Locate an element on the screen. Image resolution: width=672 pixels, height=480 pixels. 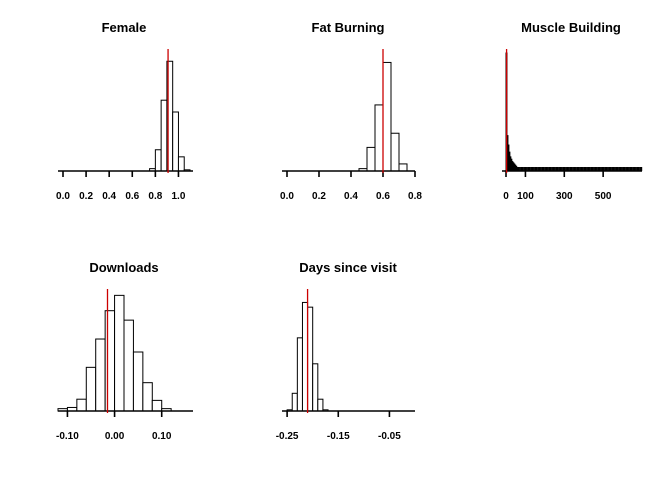
panel-title-muscle-building: Muscle Building is located at coordinates (571, 27).